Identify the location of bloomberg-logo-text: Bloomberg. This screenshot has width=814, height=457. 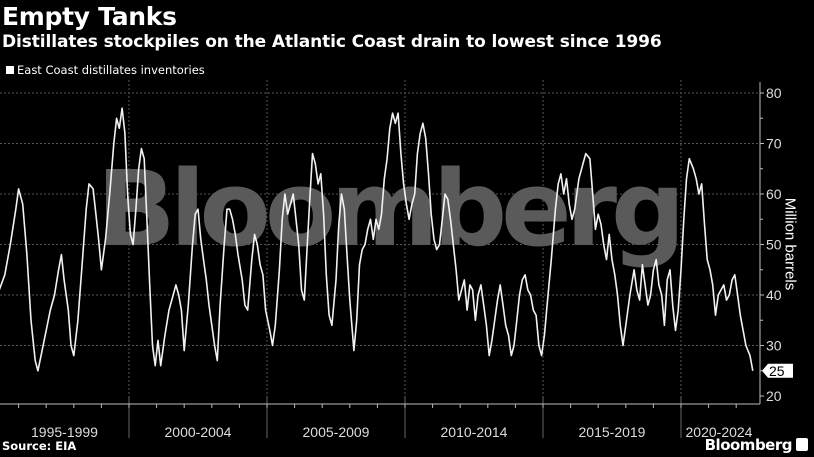
(748, 445).